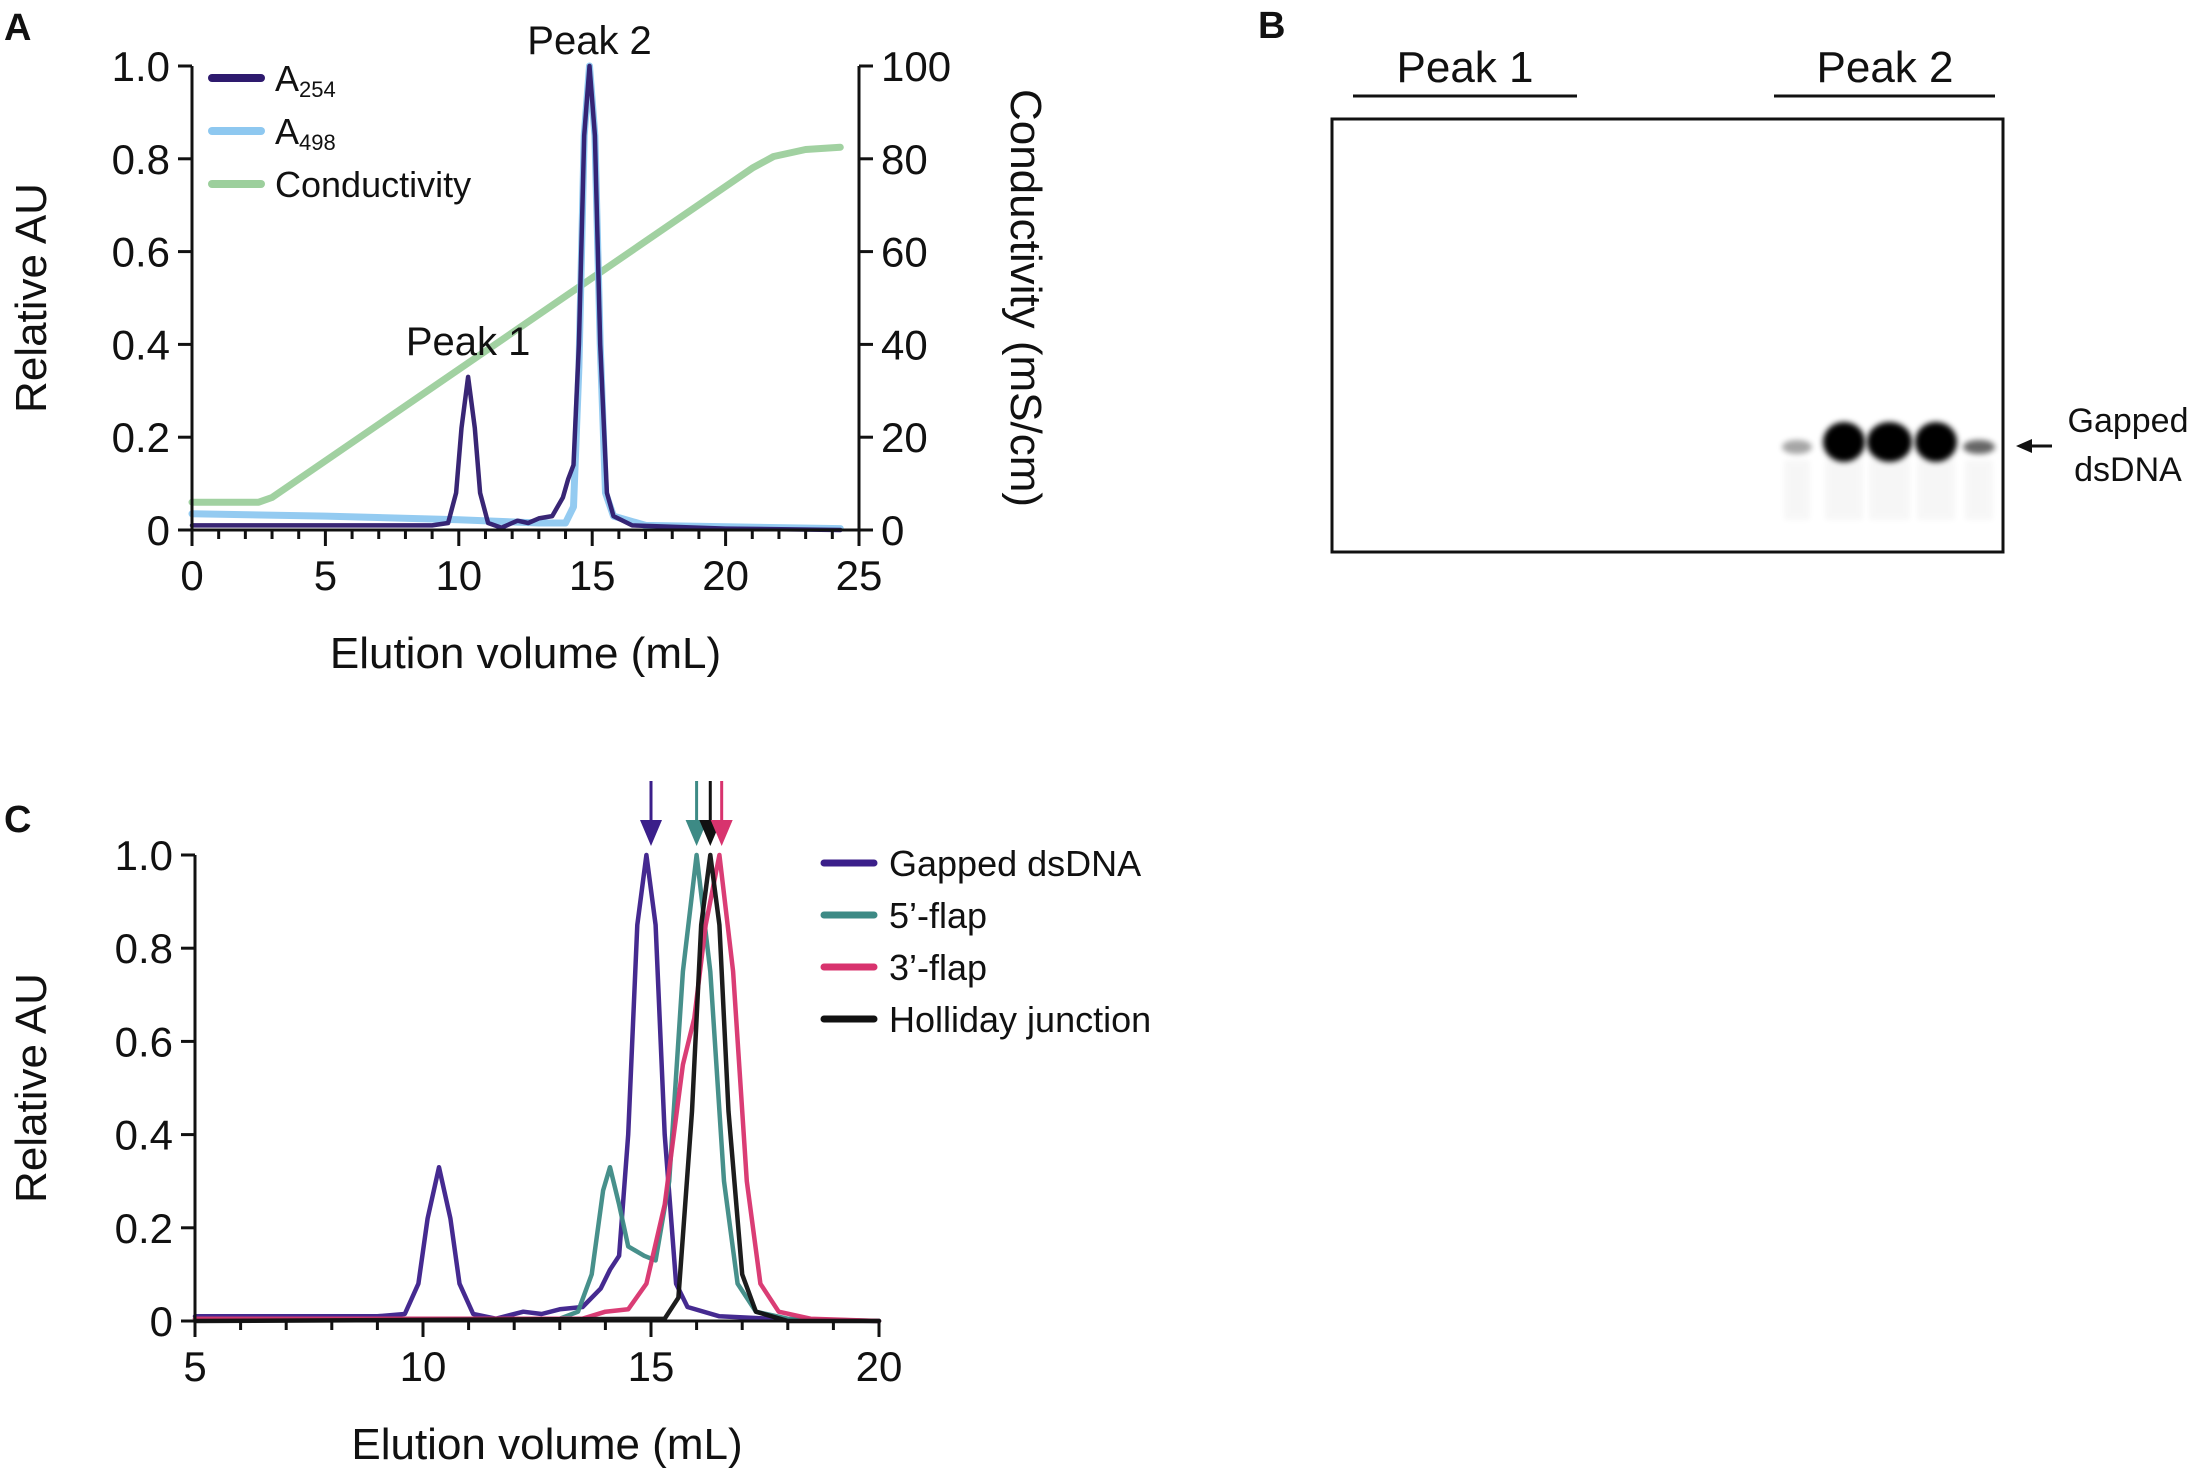 The image size is (2208, 1477). I want to click on legend-item: 3’-flap, so click(903, 967).